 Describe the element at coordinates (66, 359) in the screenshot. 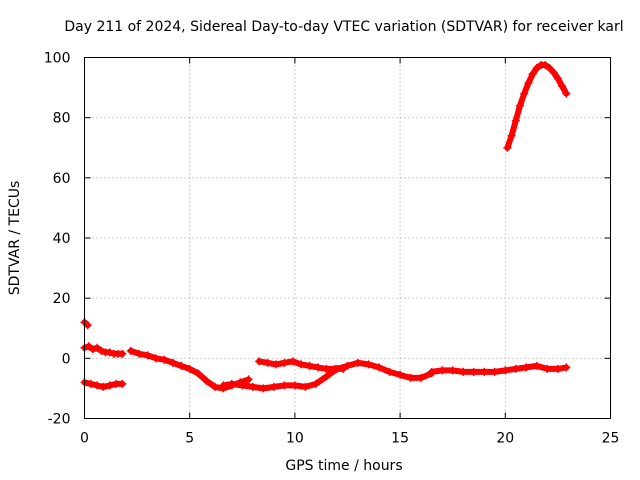

I see `y-tick-label: 0` at that location.